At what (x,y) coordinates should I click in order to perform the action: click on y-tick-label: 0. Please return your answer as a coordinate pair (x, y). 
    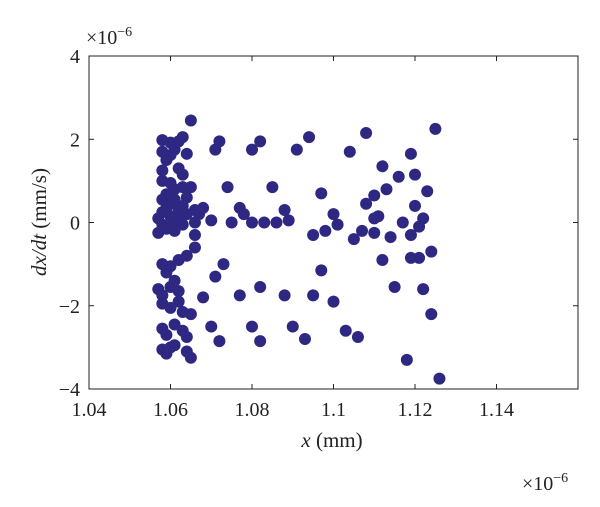
    Looking at the image, I should click on (75, 224).